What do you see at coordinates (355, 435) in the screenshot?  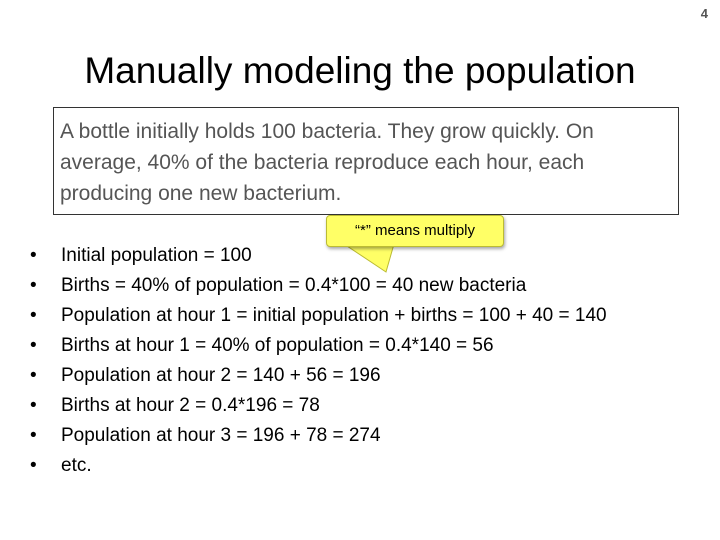 I see `list-item: Population at hour 3 = 196 + 78 = 274` at bounding box center [355, 435].